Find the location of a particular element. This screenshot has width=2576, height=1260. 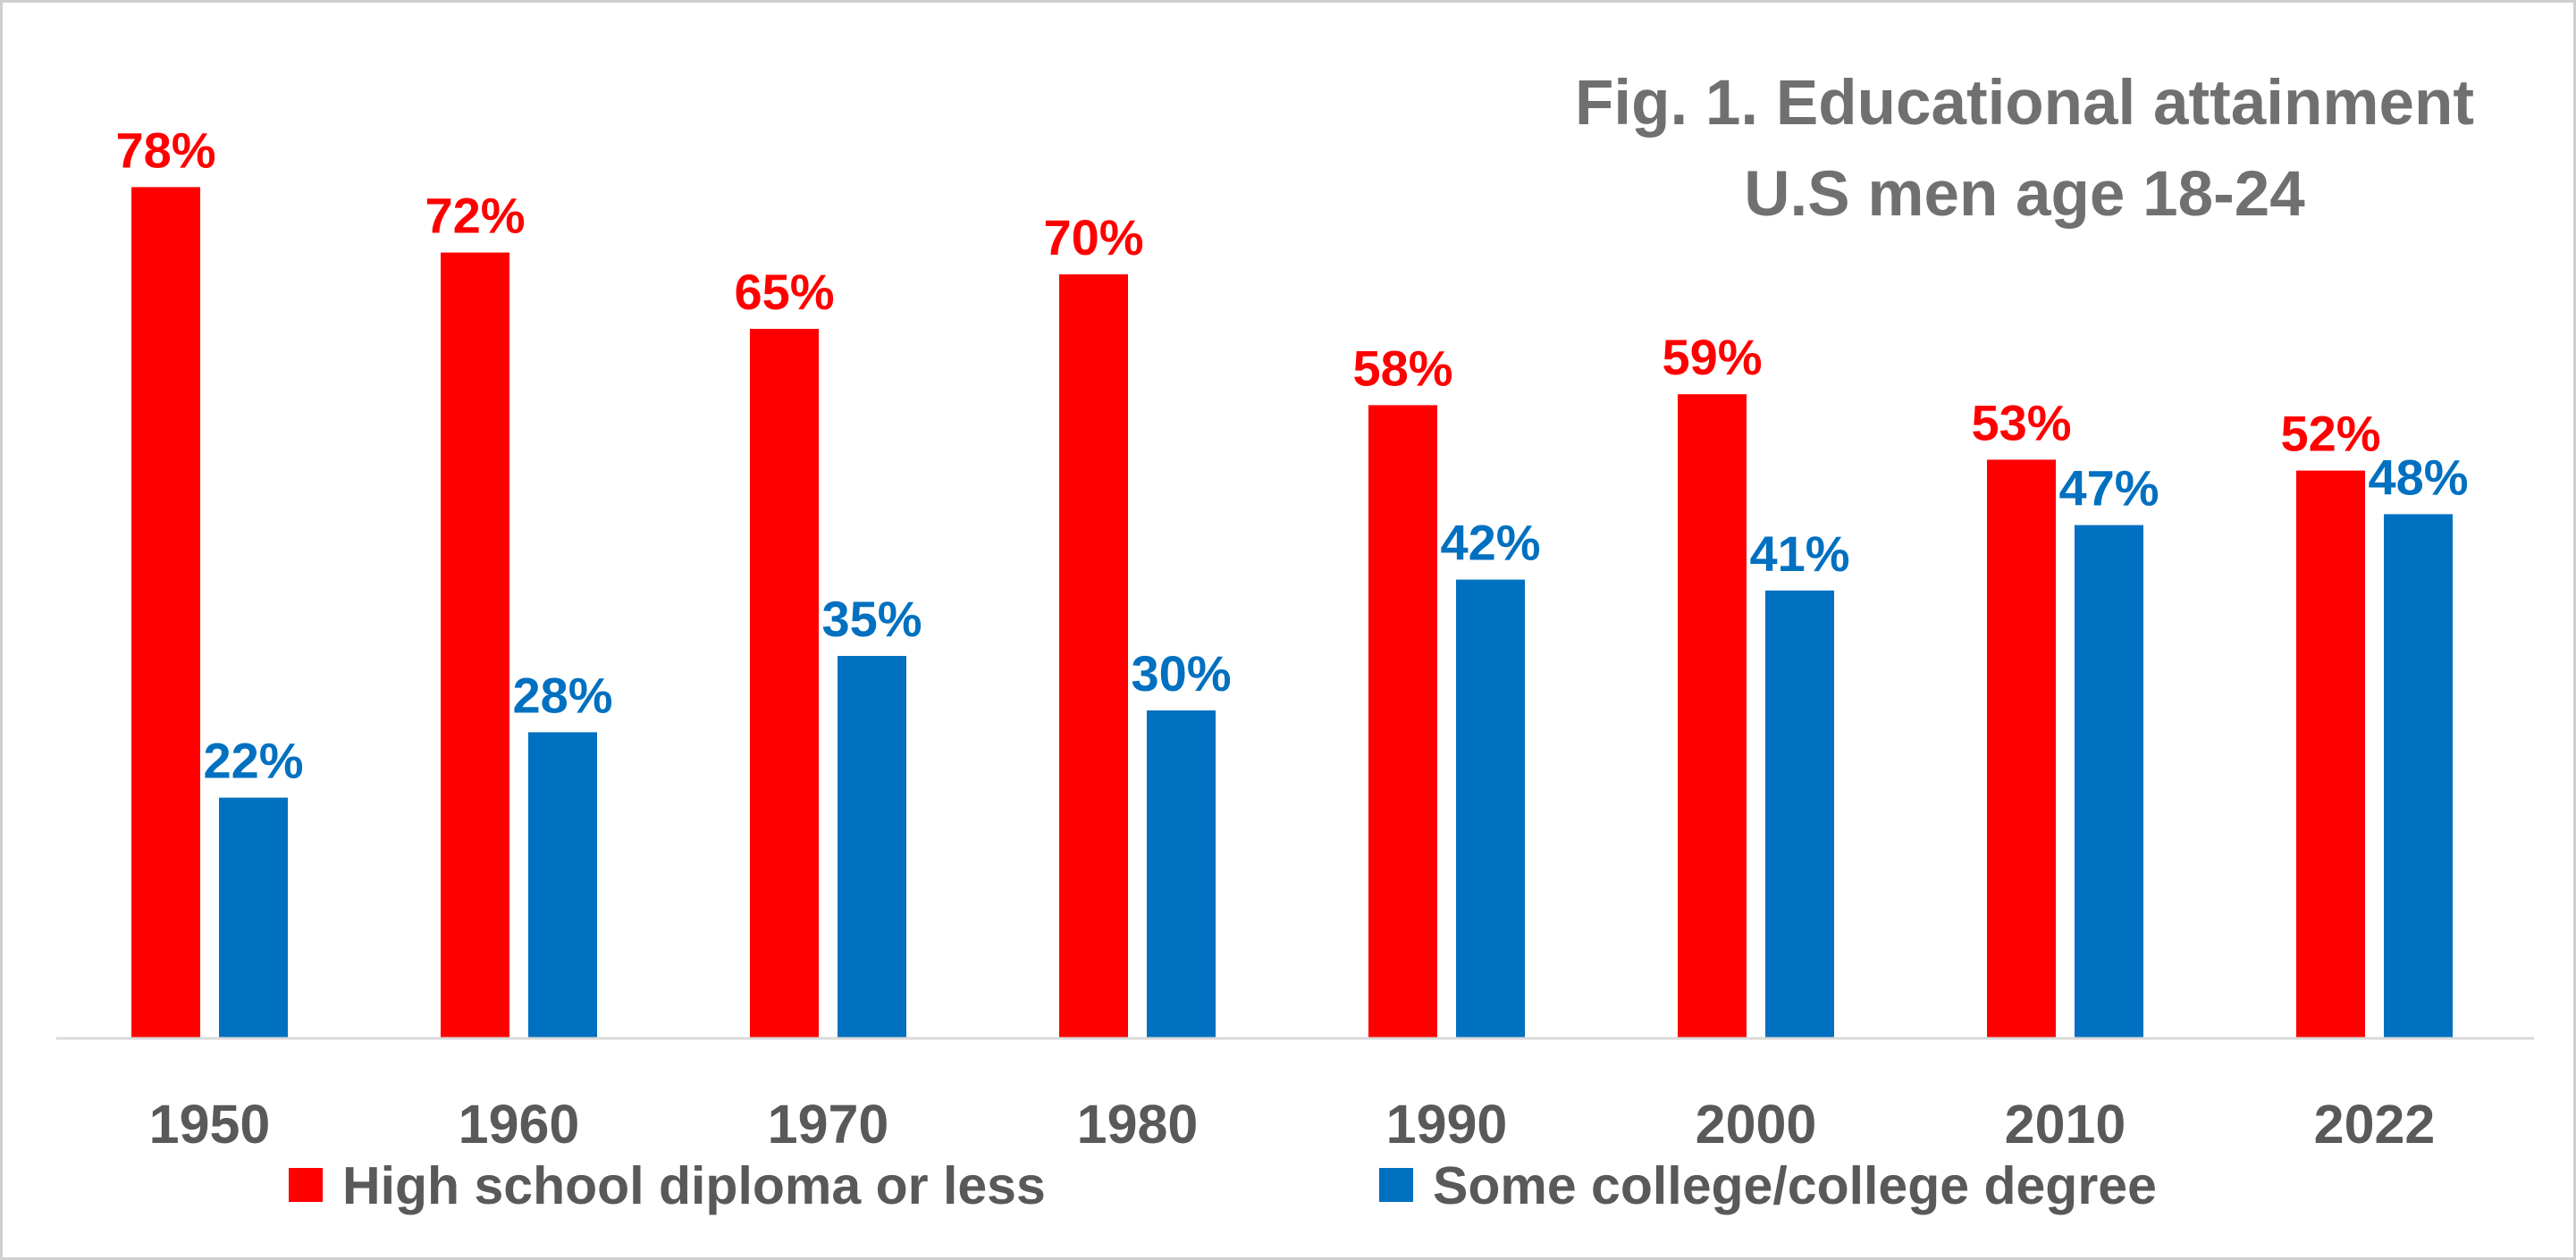

data-label-hs-2000: 59% is located at coordinates (1712, 357).